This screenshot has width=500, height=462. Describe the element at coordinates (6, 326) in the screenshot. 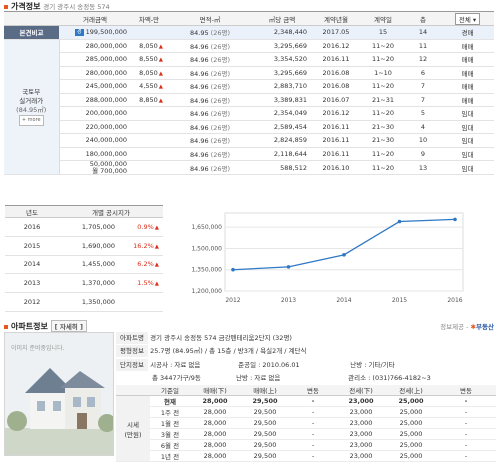

I see `bullet-icon` at that location.